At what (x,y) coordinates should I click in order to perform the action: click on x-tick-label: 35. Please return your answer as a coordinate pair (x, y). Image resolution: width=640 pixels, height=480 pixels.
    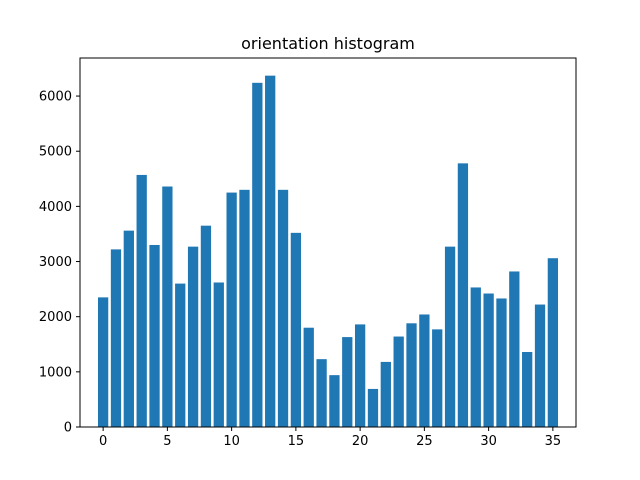
    Looking at the image, I should click on (553, 441).